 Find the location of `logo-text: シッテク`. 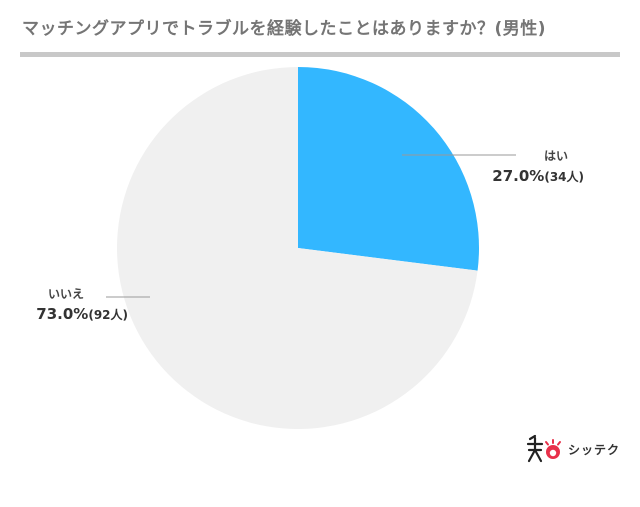

logo-text: シッテク is located at coordinates (594, 449).